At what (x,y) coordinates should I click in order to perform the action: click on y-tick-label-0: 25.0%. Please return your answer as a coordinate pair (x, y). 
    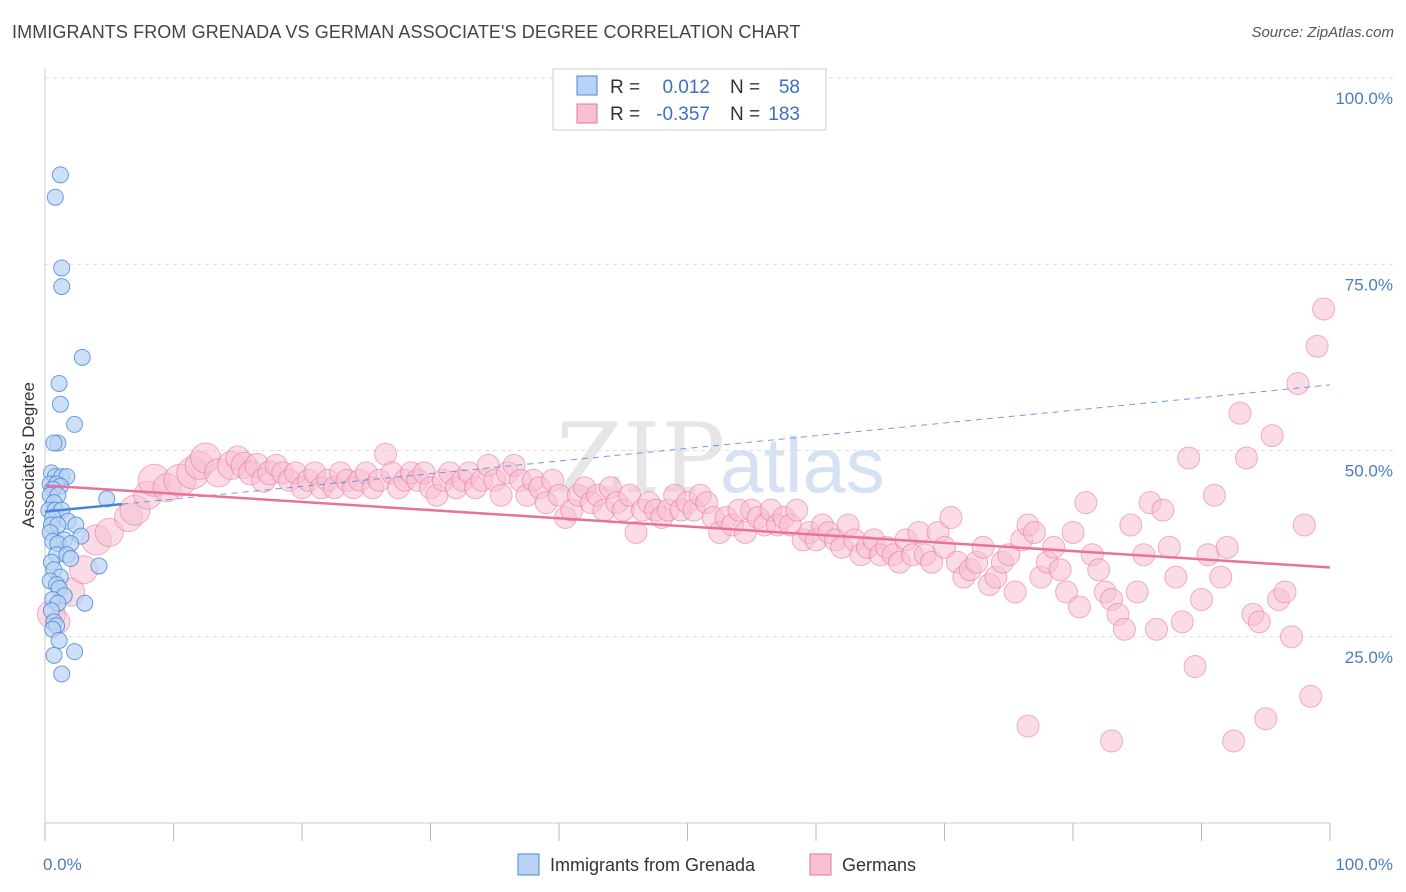
    Looking at the image, I should click on (1369, 657).